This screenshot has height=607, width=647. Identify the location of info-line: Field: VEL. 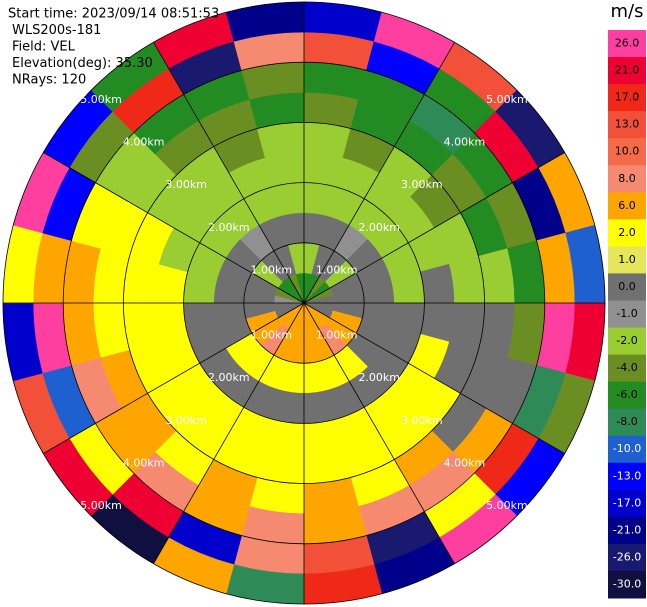
(44, 47).